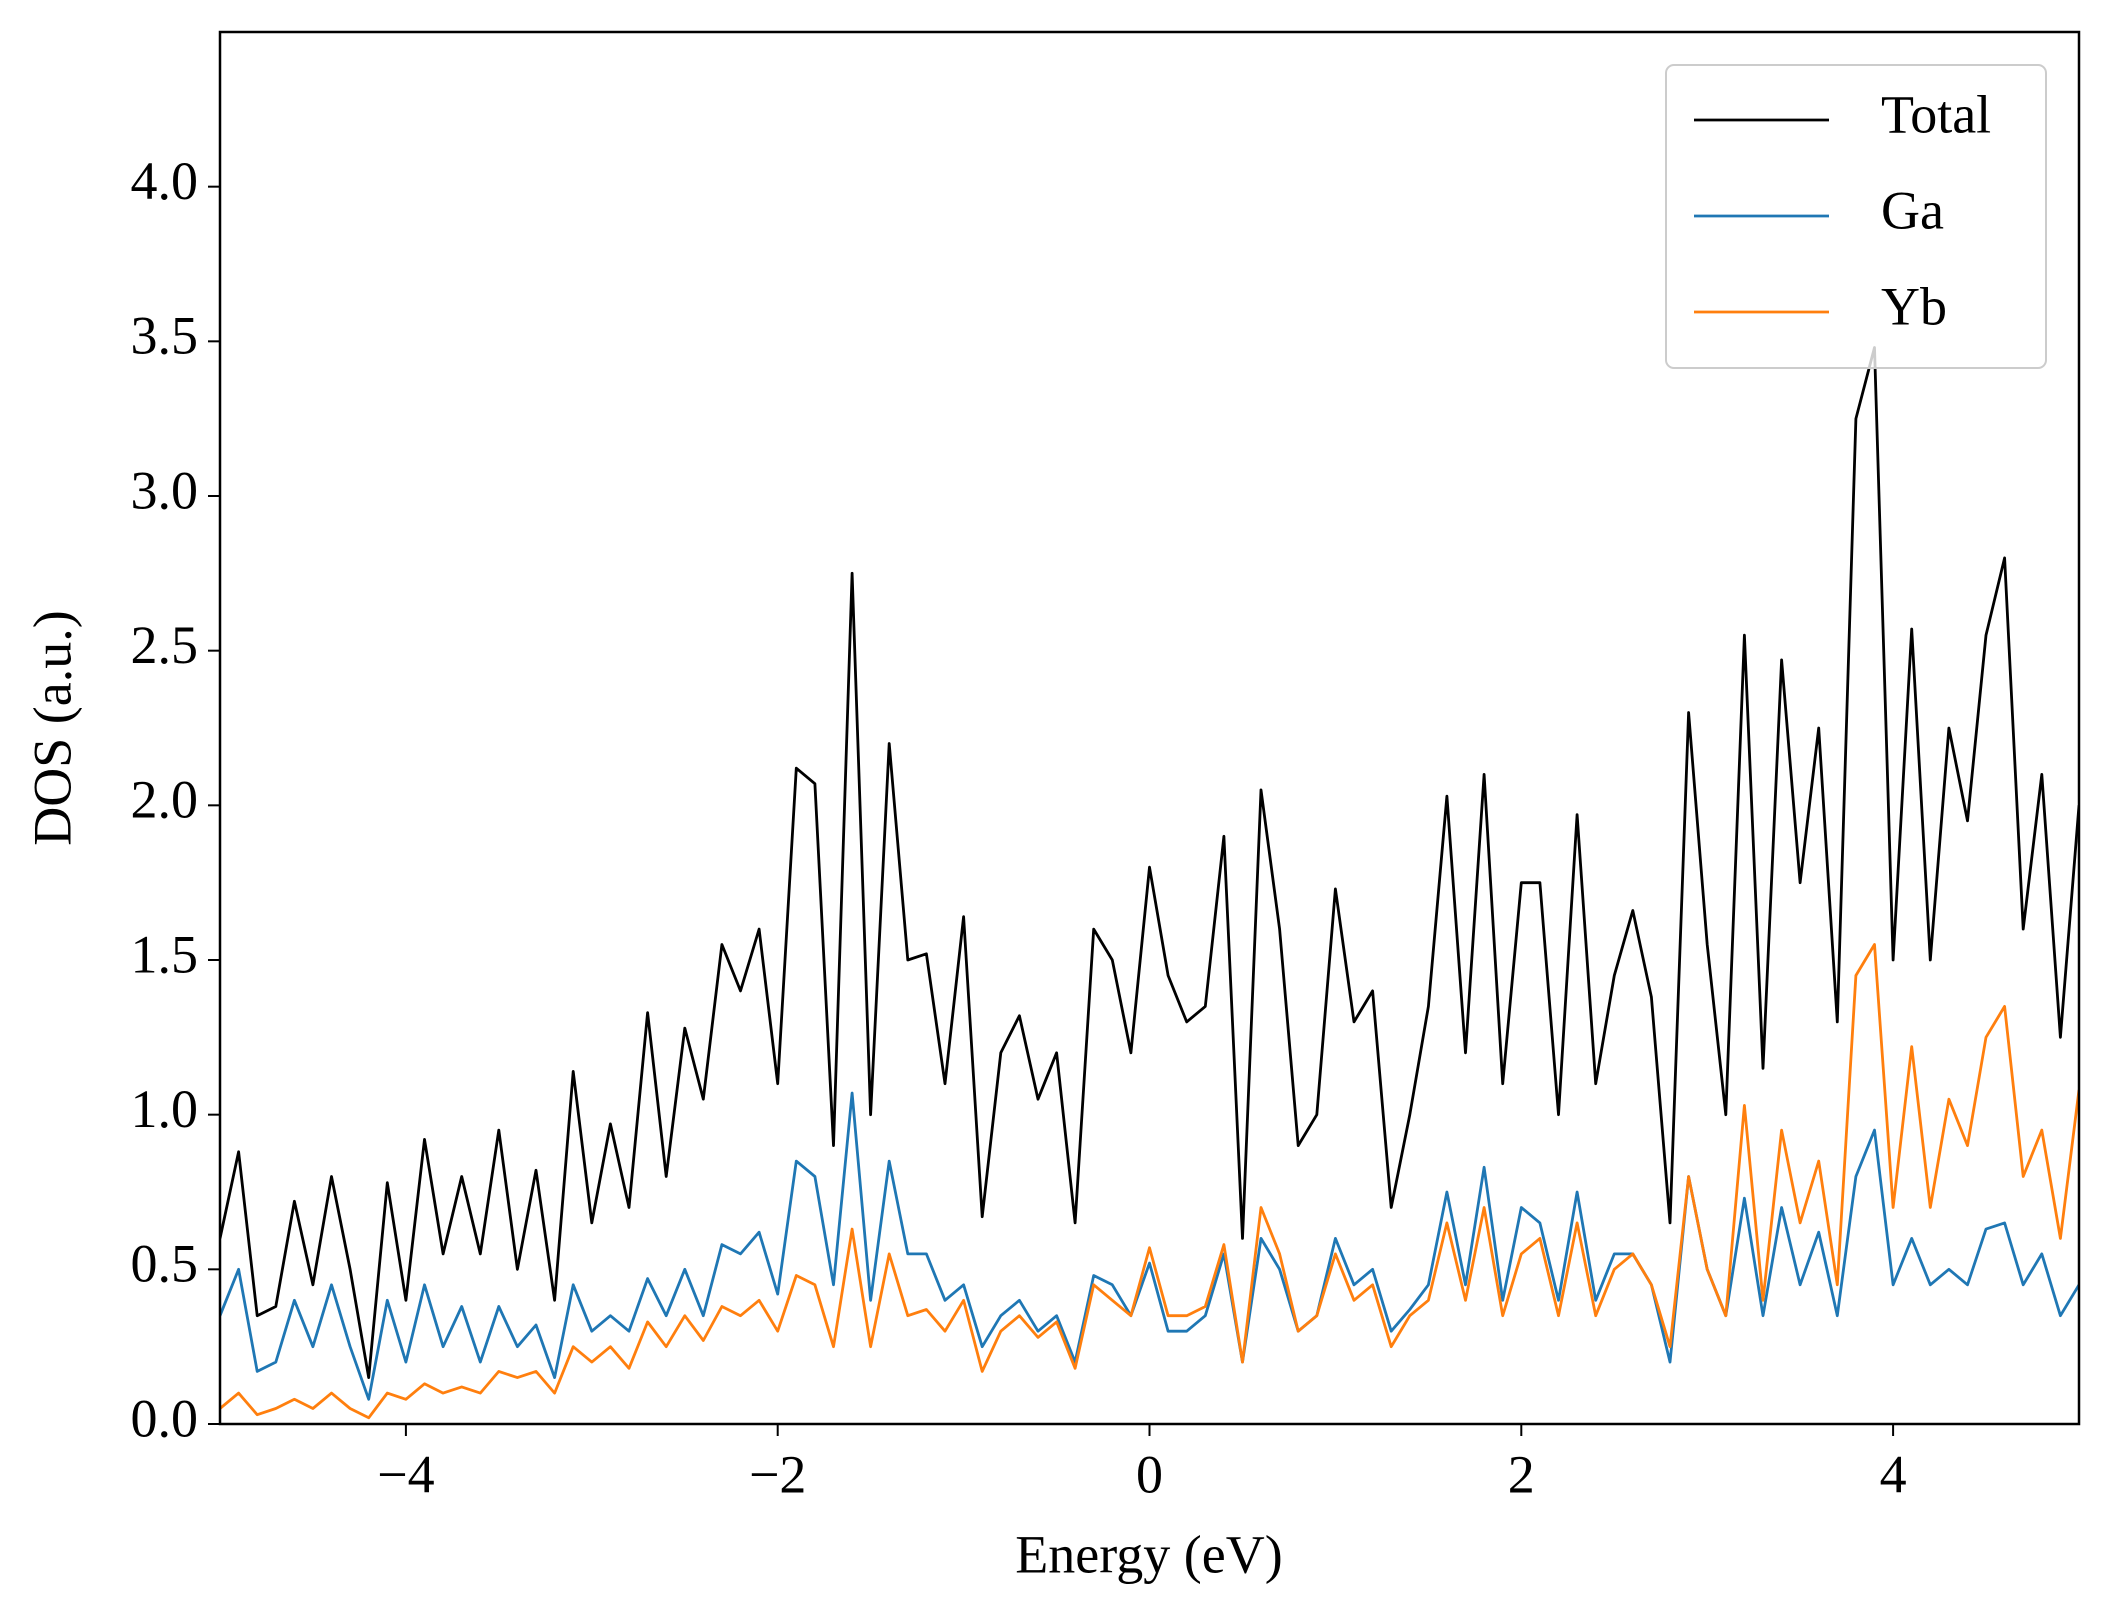  I want to click on y-tick-label: 3.0, so click(165, 490).